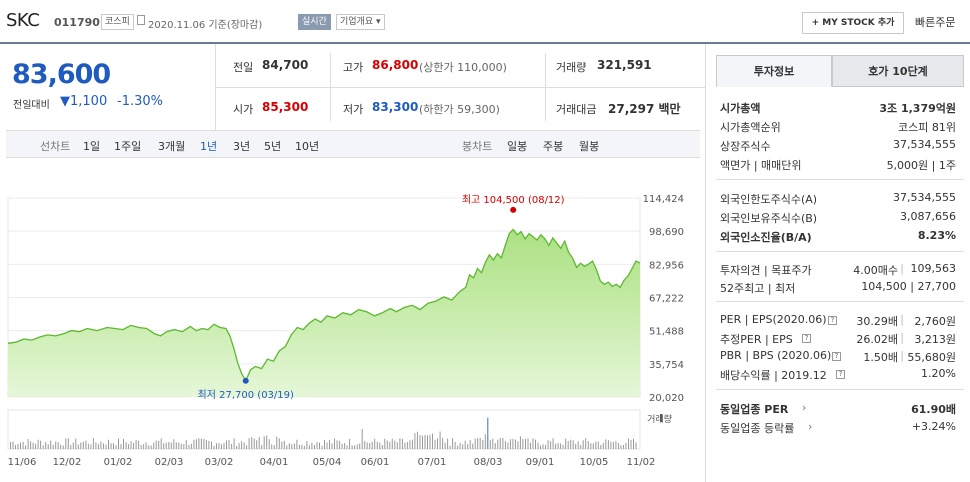  I want to click on period-10y: 10년, so click(307, 146).